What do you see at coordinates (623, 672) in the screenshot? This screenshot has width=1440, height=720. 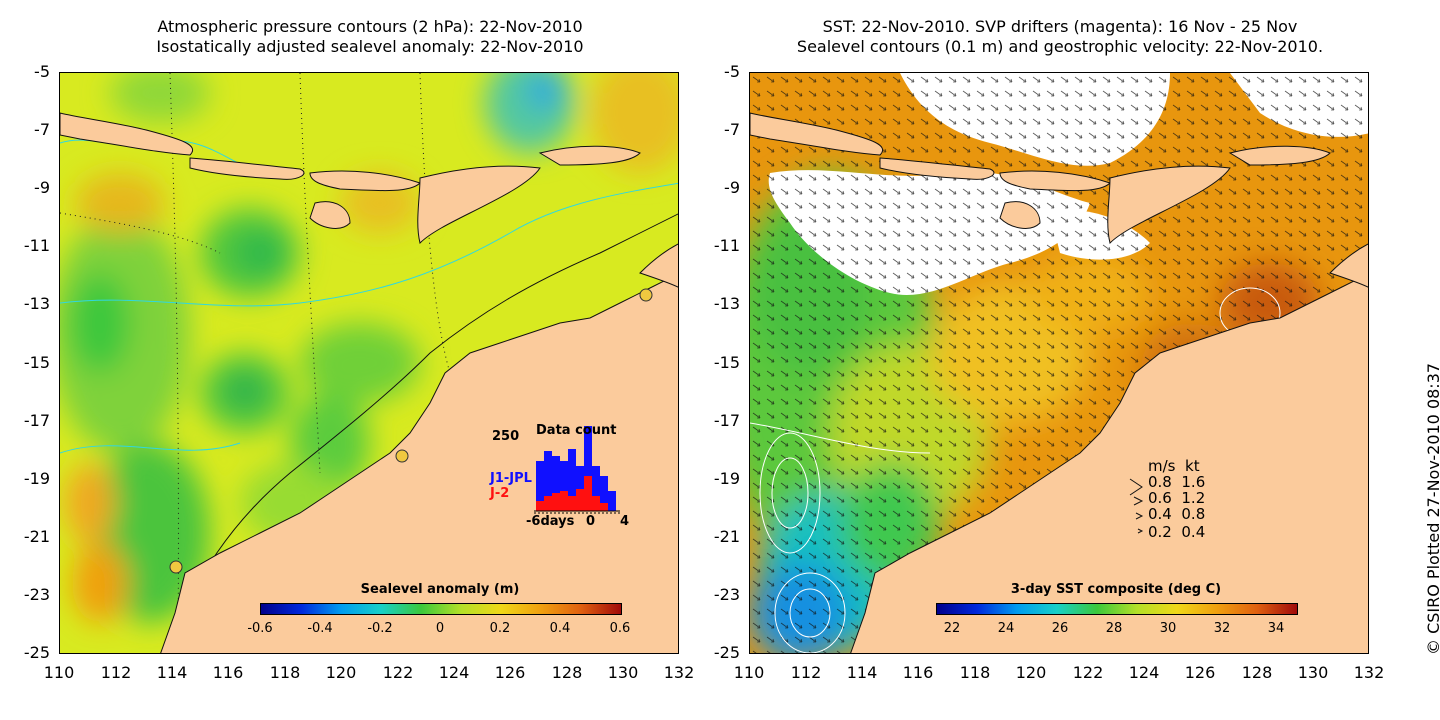 I see `left-x-tick: 130` at bounding box center [623, 672].